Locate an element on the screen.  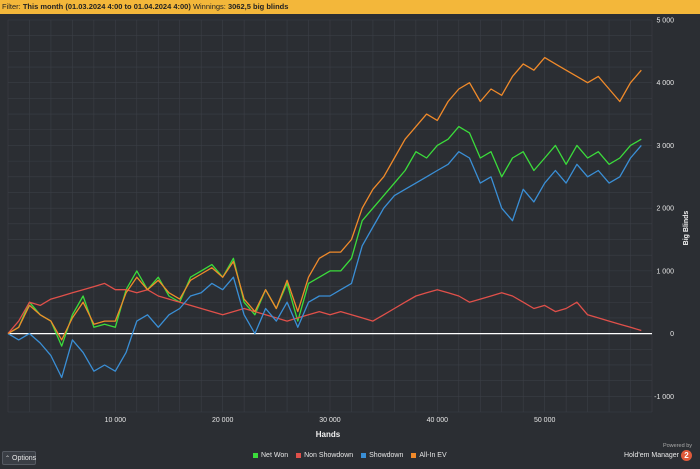
legend-item: Net Won is located at coordinates (270, 455).